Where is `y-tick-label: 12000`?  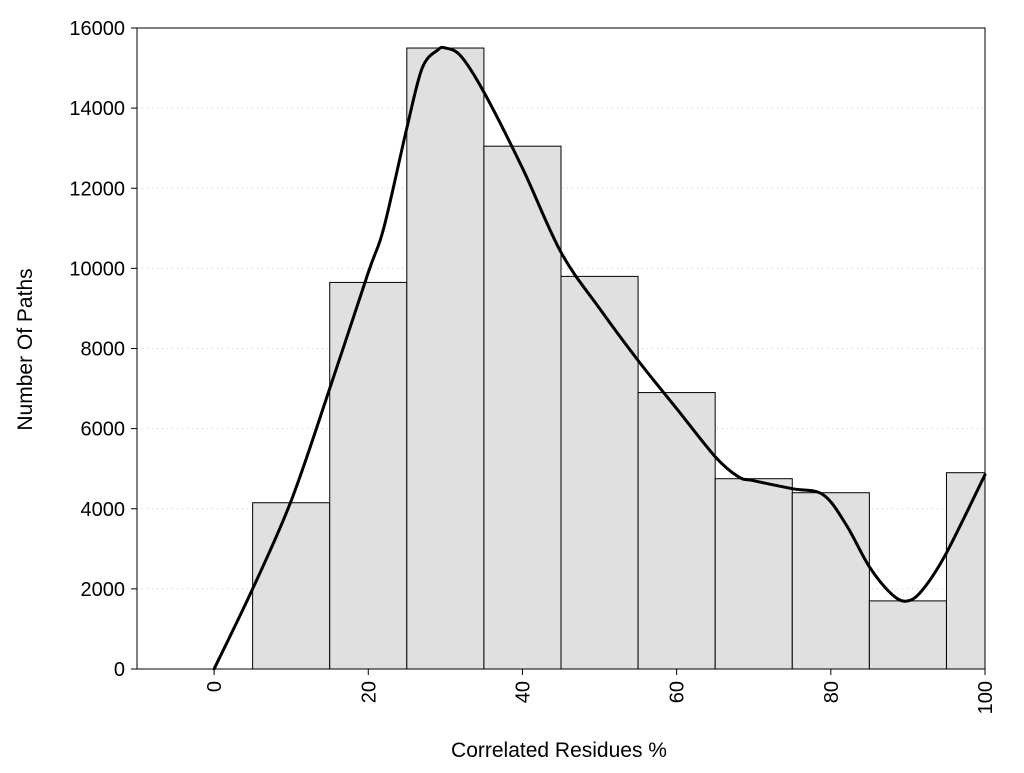
y-tick-label: 12000 is located at coordinates (97, 189).